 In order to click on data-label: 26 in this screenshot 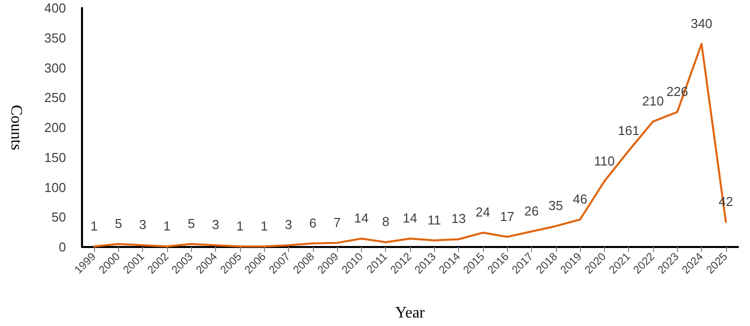, I will do `click(531, 210)`.